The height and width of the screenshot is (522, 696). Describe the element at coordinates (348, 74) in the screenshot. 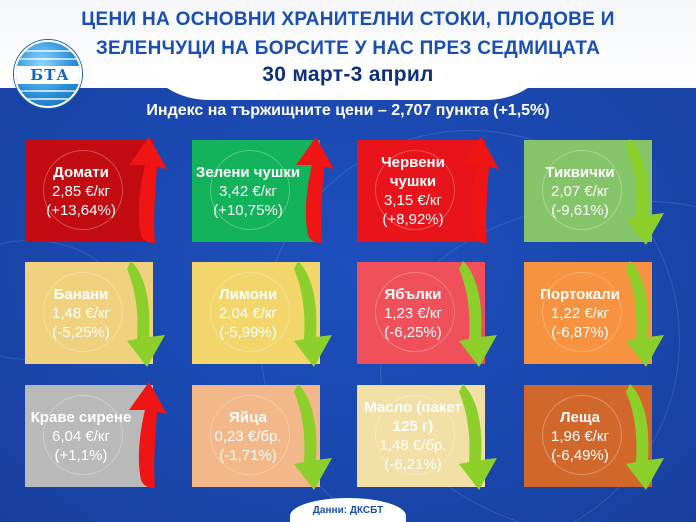

I see `date-range: 30 март-3 април` at that location.